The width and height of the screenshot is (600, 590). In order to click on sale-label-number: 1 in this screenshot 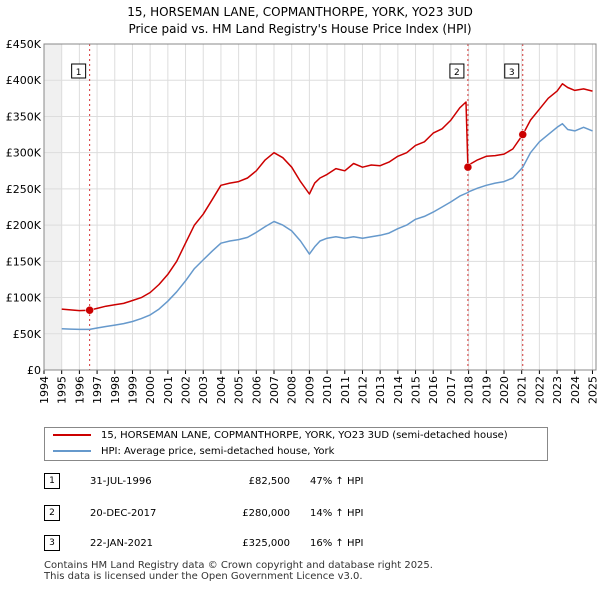, I will do `click(79, 73)`.